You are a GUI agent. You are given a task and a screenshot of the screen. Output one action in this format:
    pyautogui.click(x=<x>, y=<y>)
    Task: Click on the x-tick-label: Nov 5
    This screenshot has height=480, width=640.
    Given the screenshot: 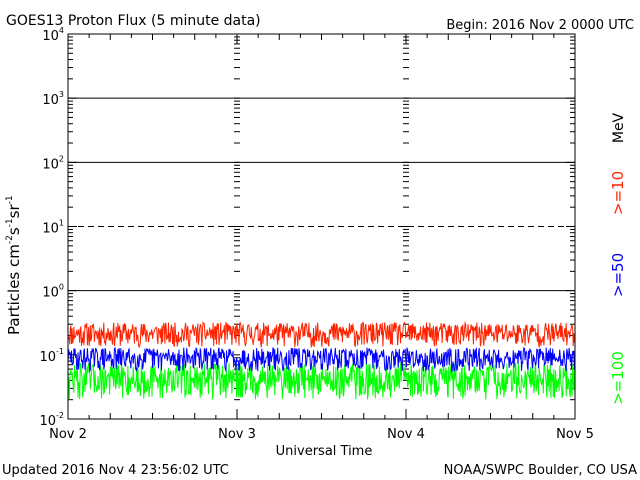 What is the action you would take?
    pyautogui.click(x=575, y=434)
    